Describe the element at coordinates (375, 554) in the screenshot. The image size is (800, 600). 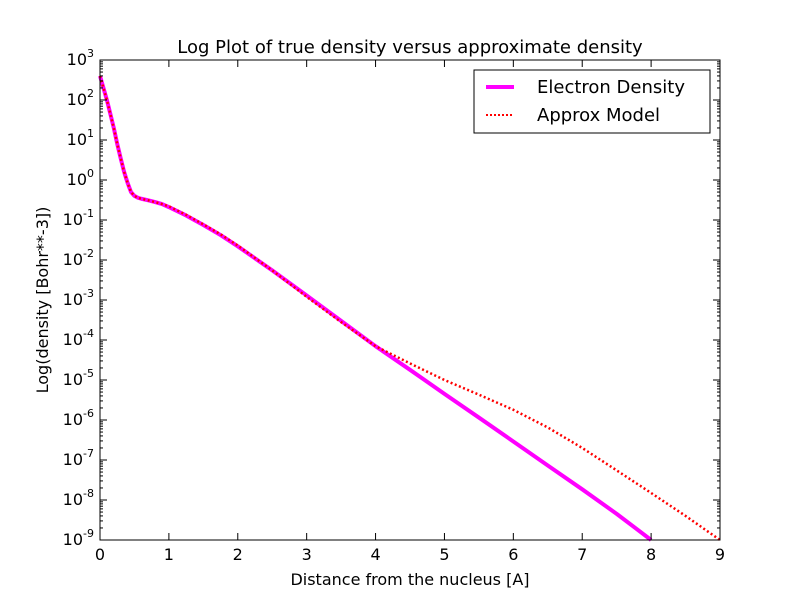
I see `x-tick-label: 4` at that location.